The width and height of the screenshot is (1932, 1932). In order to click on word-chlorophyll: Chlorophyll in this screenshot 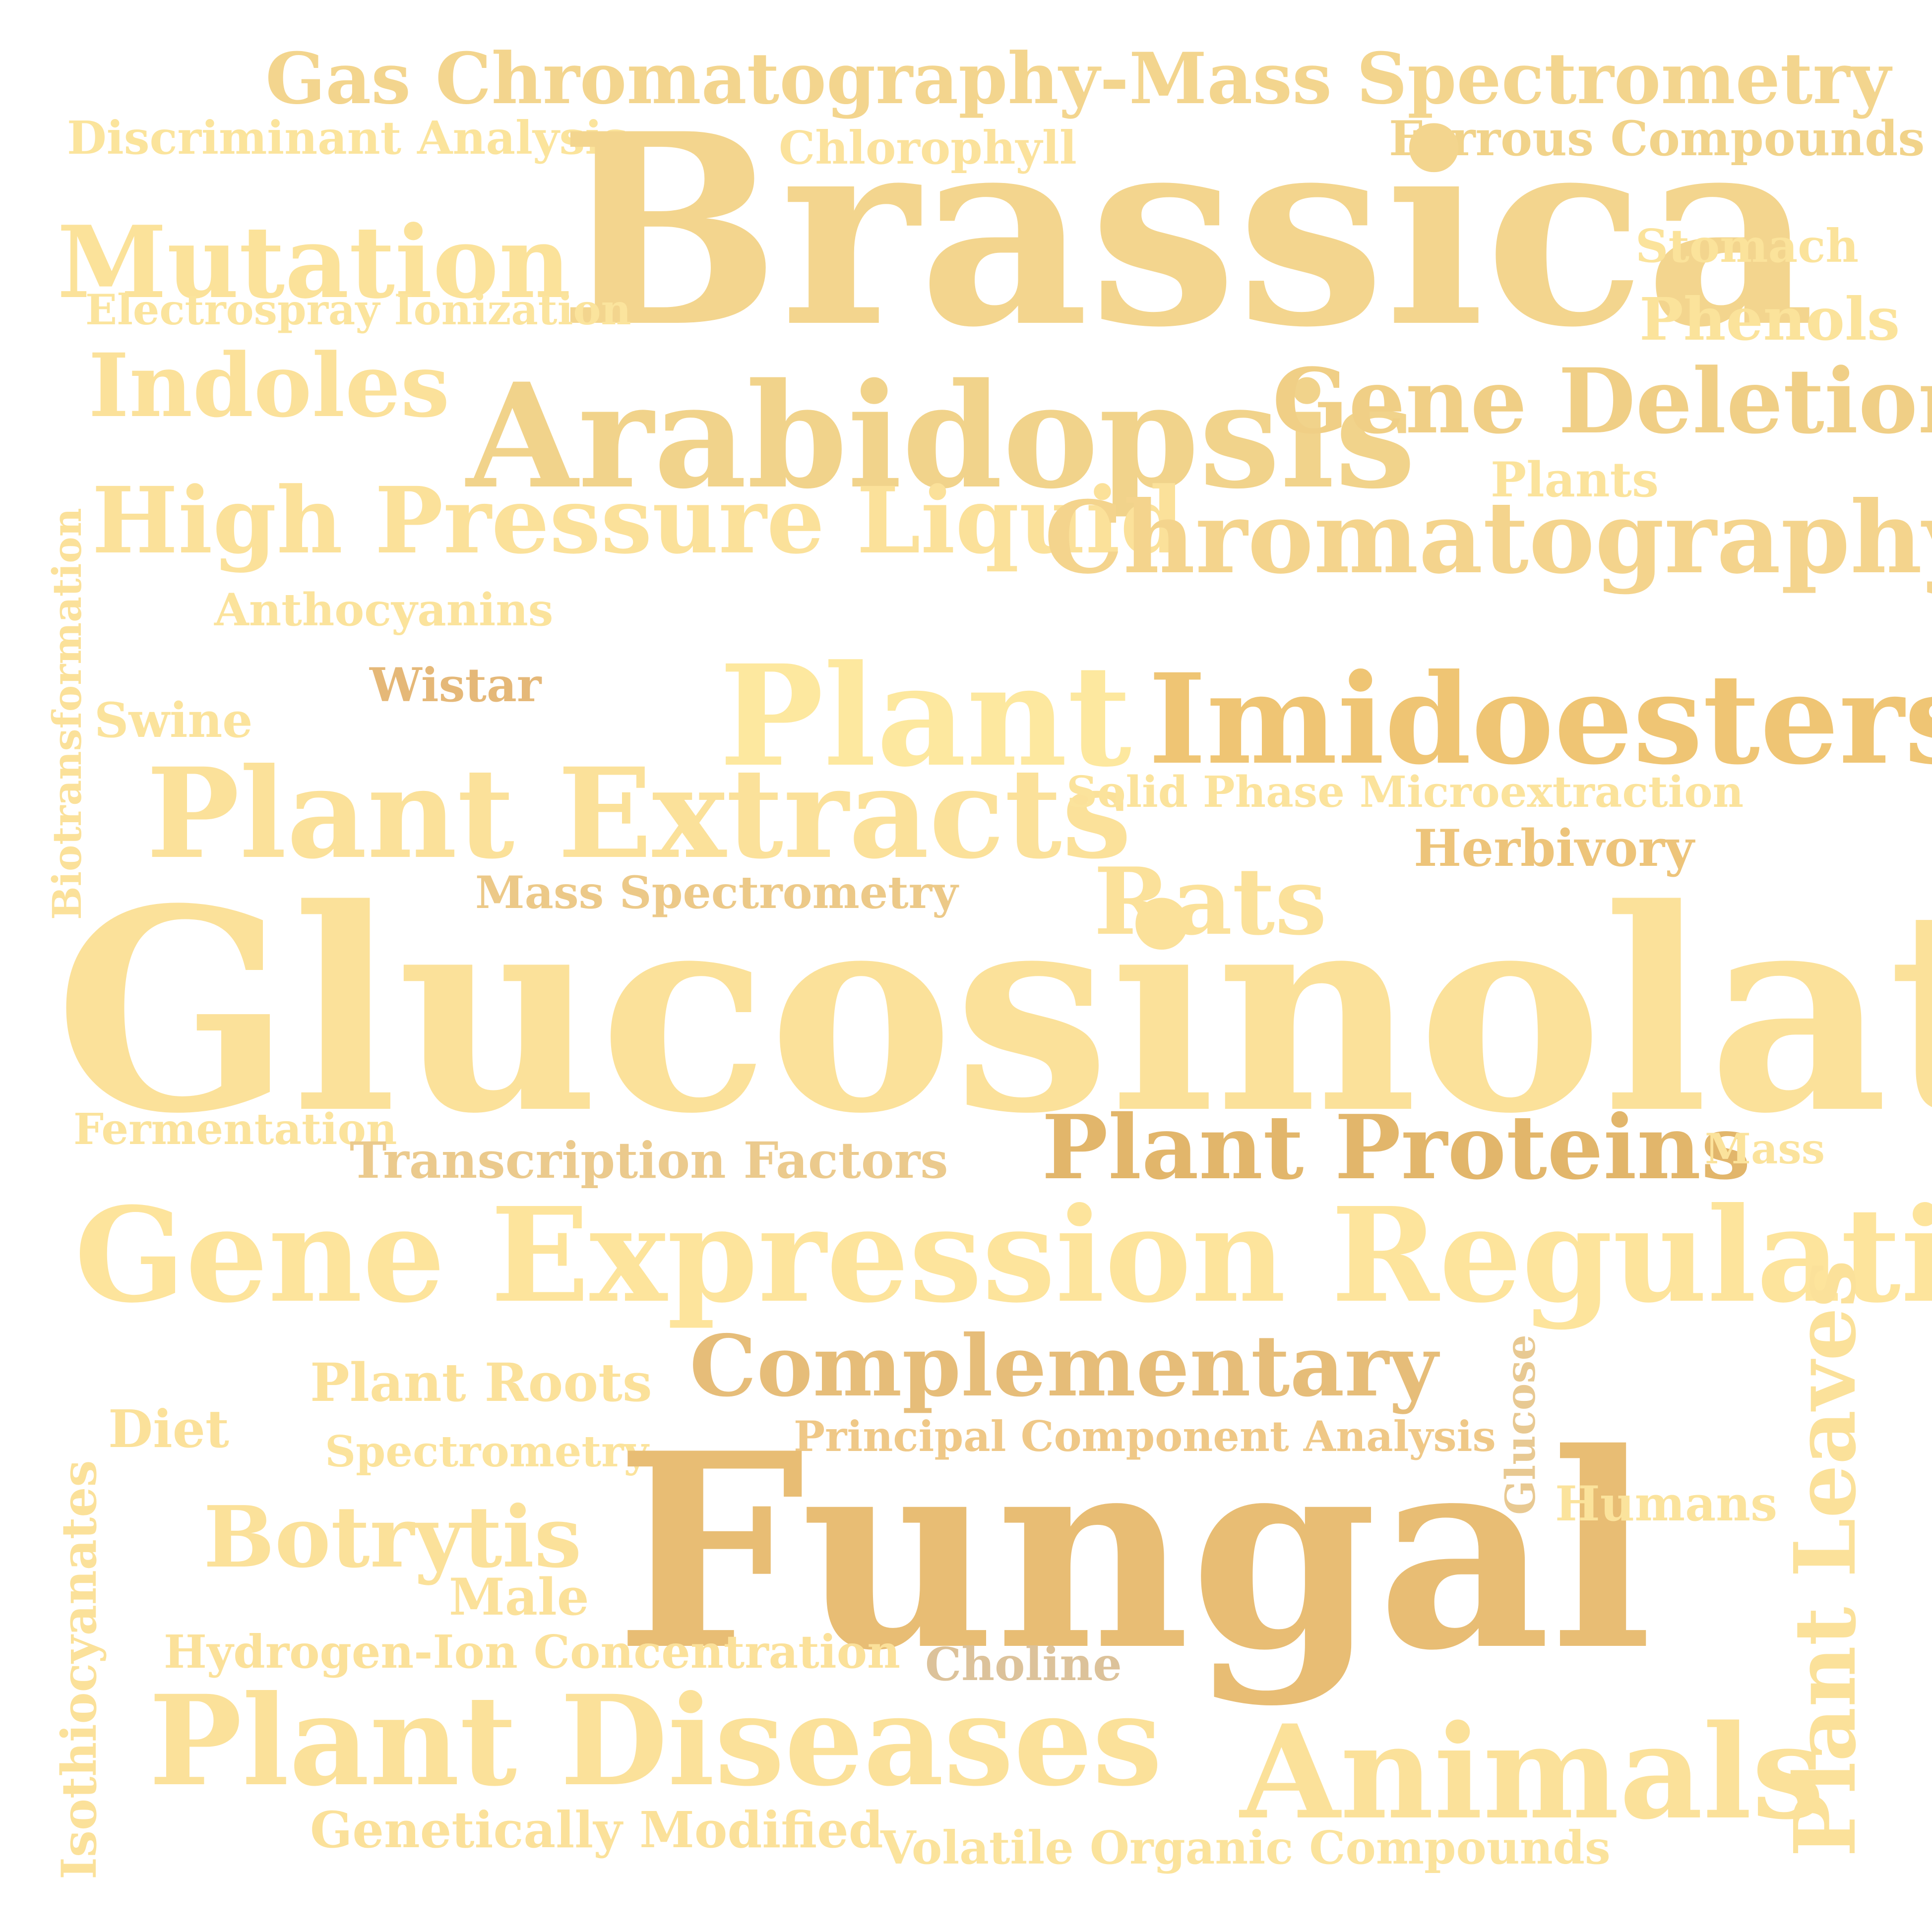, I will do `click(928, 148)`.